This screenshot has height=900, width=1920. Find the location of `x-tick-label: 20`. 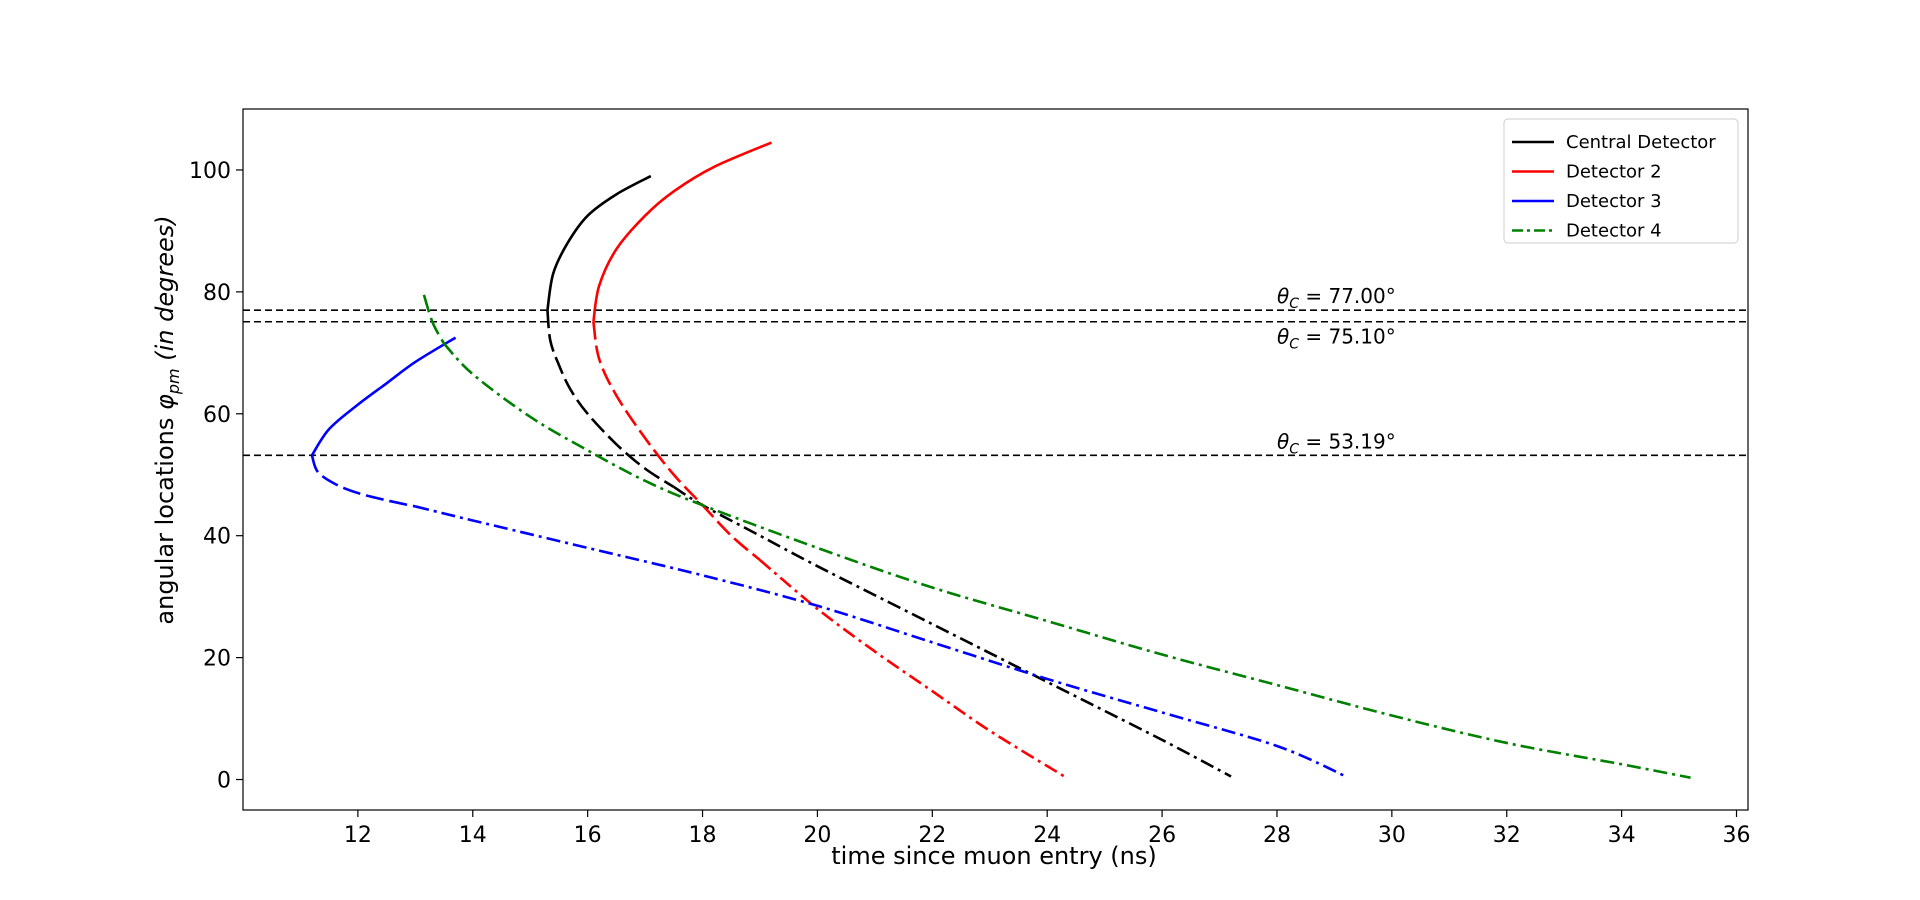

x-tick-label: 20 is located at coordinates (817, 835).